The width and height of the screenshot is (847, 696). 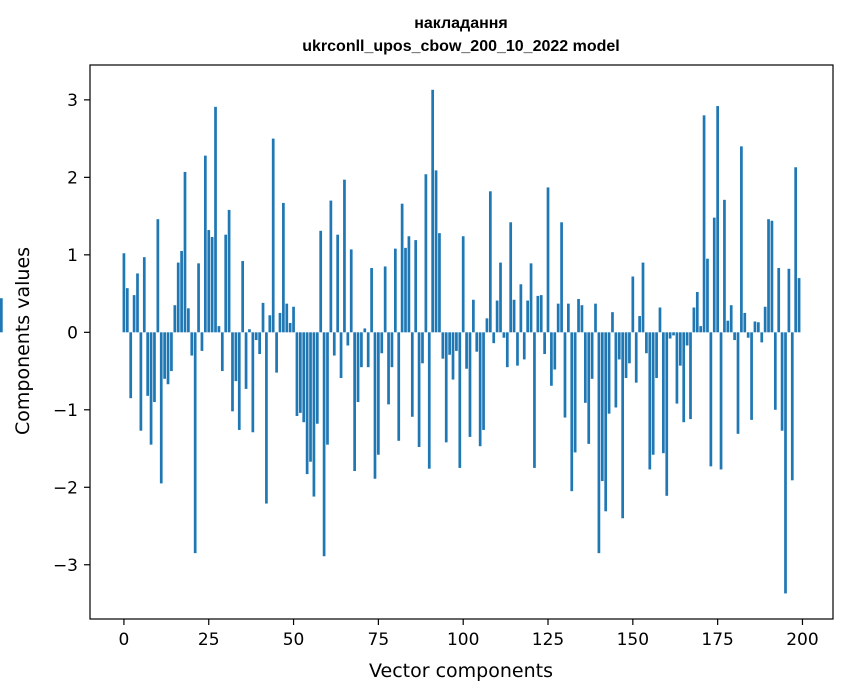 What do you see at coordinates (65, 411) in the screenshot?
I see `y-tick-label: −1` at bounding box center [65, 411].